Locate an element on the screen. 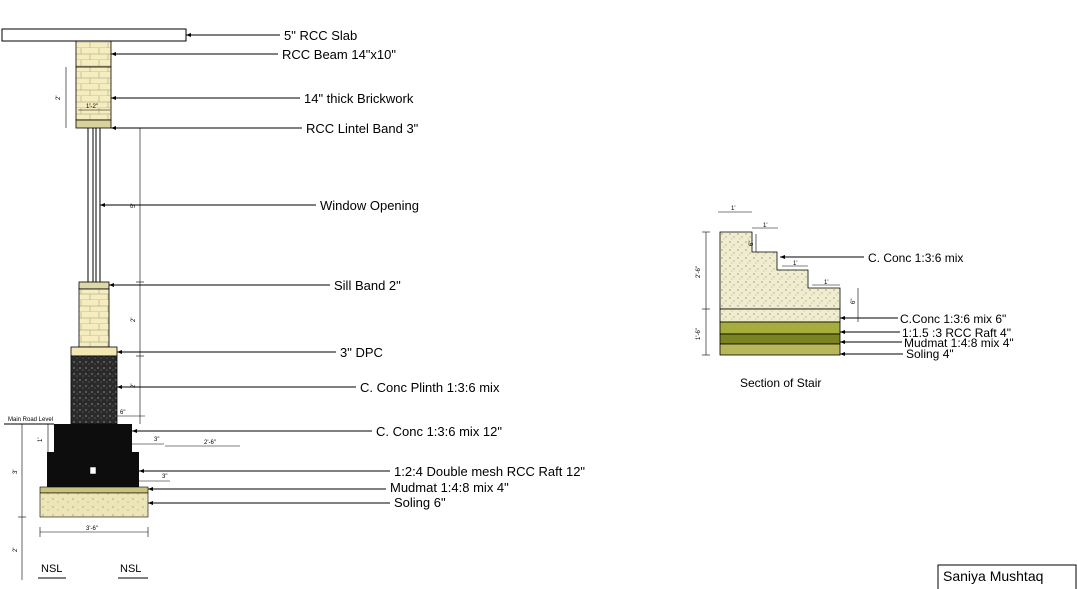  label-sill: Sill Band 2" is located at coordinates (367, 285).